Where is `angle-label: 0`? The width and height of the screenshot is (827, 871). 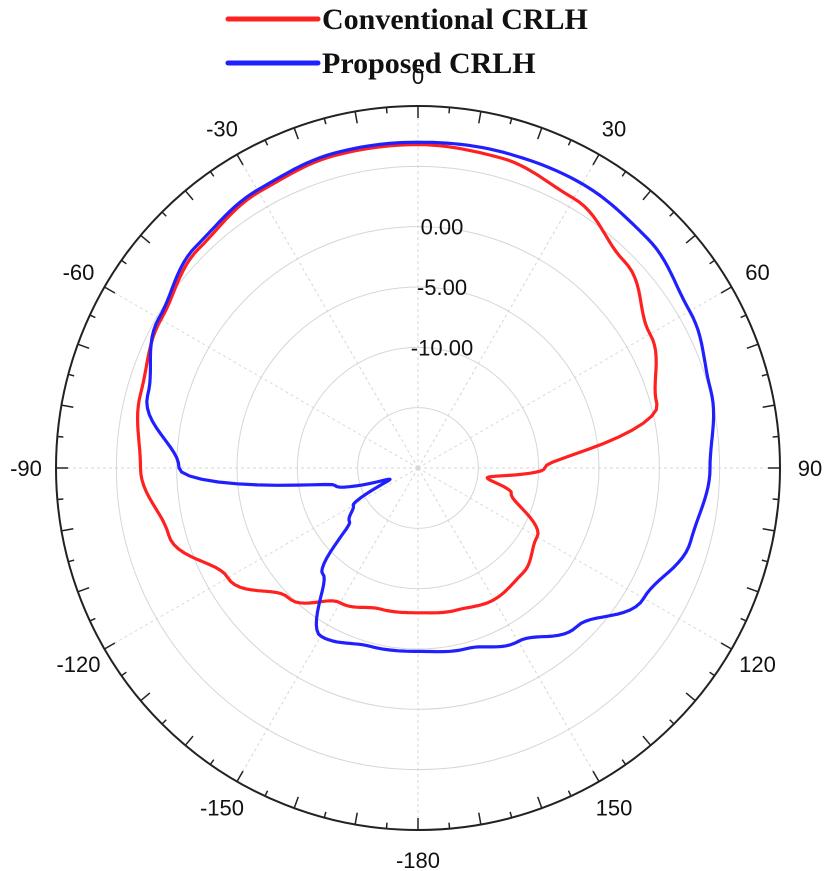 angle-label: 0 is located at coordinates (418, 76).